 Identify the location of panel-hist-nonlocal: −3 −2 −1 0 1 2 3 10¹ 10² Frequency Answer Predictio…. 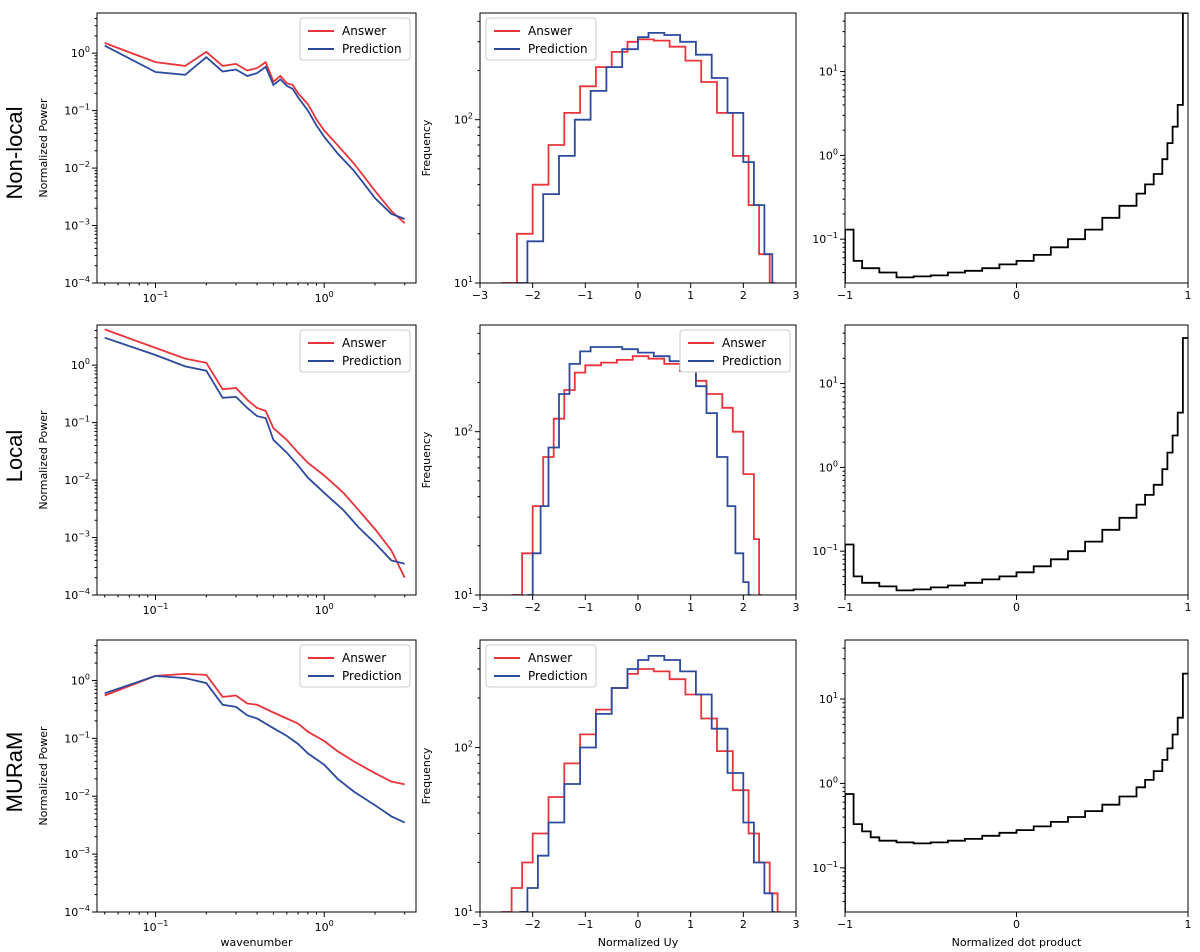
(610, 157).